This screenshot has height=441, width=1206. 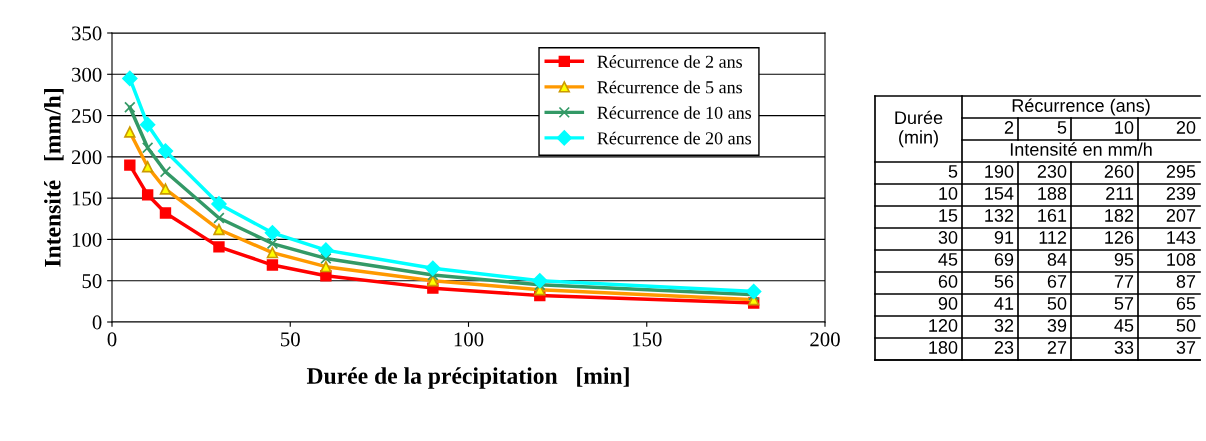 I want to click on text: 2, so click(x=1009, y=127).